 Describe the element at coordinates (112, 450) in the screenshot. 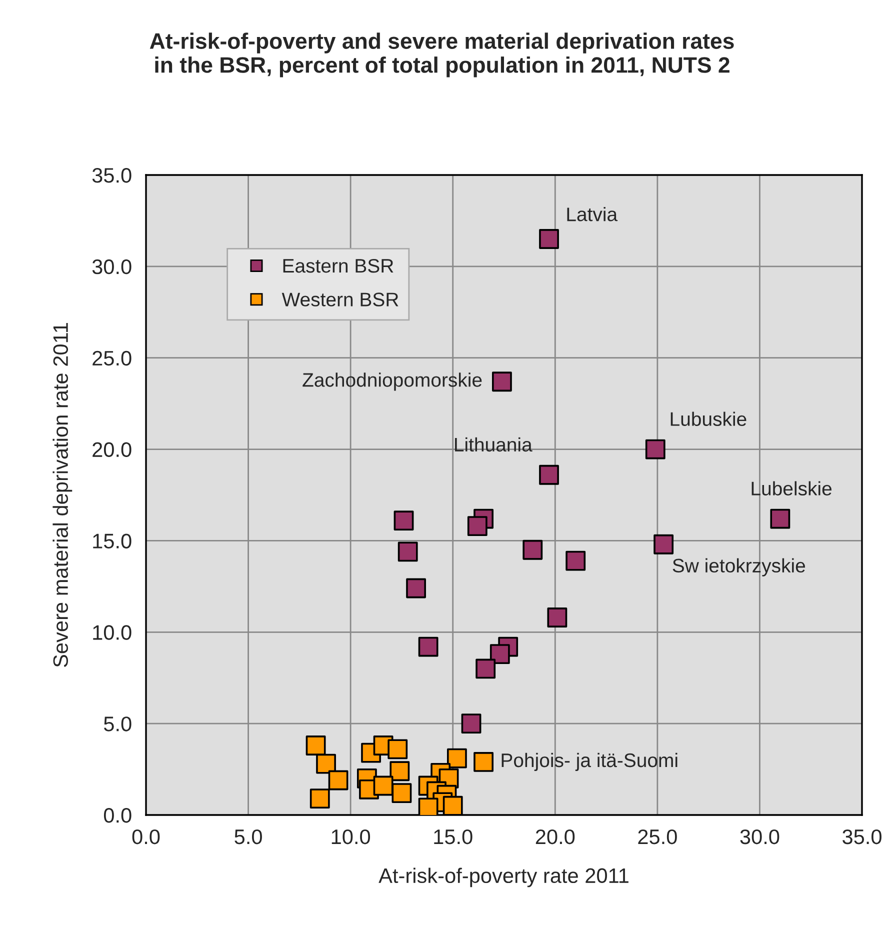

I see `y-tick-label: 20.0` at that location.